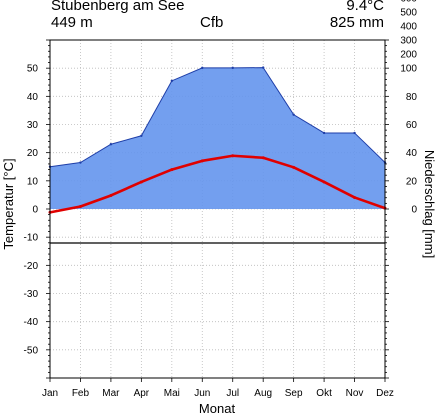 Image resolution: width=439 pixels, height=418 pixels. I want to click on precipitation-tick-label: 40, so click(412, 153).